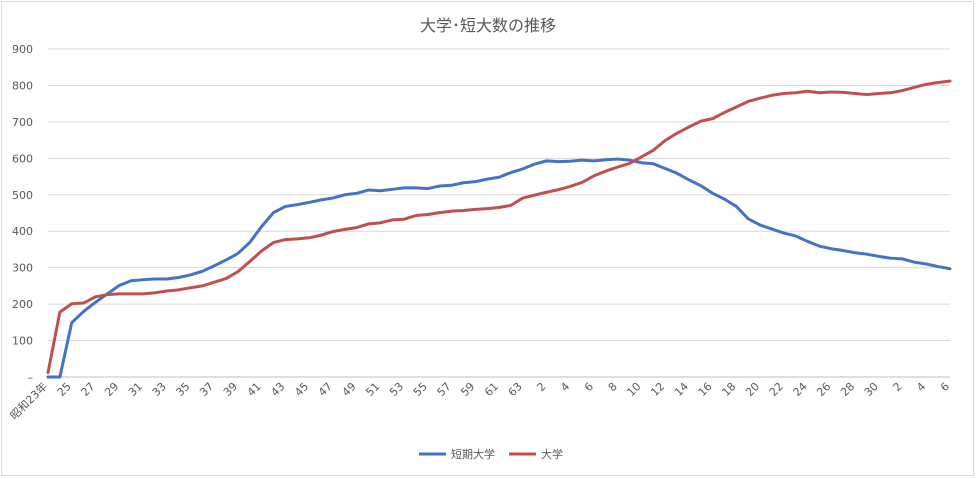  What do you see at coordinates (159, 389) in the screenshot?
I see `x-tick-label: 33` at bounding box center [159, 389].